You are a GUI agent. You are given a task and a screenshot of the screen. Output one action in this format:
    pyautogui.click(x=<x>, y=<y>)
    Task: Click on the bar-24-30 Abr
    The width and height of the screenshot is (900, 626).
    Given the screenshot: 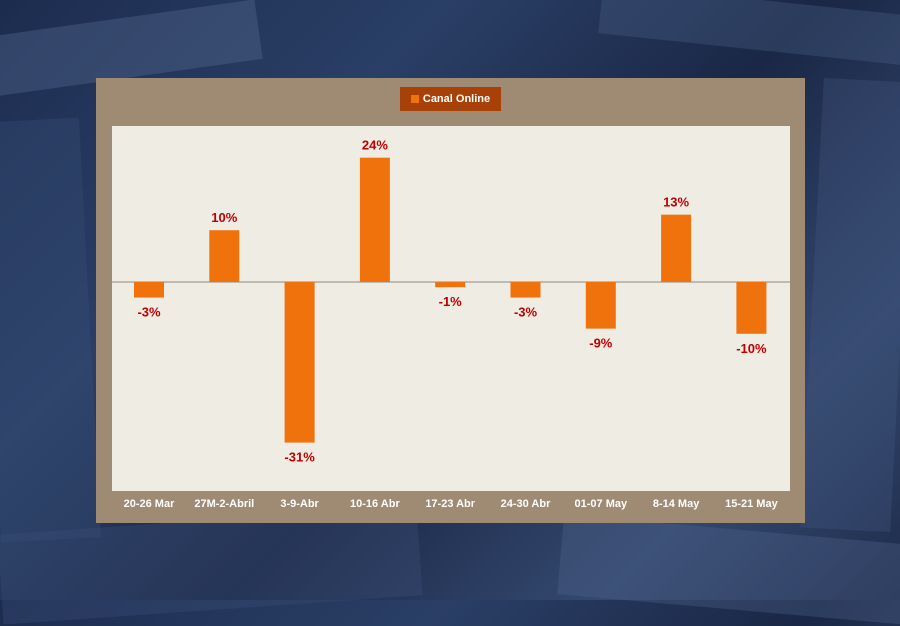 What is the action you would take?
    pyautogui.click(x=525, y=290)
    